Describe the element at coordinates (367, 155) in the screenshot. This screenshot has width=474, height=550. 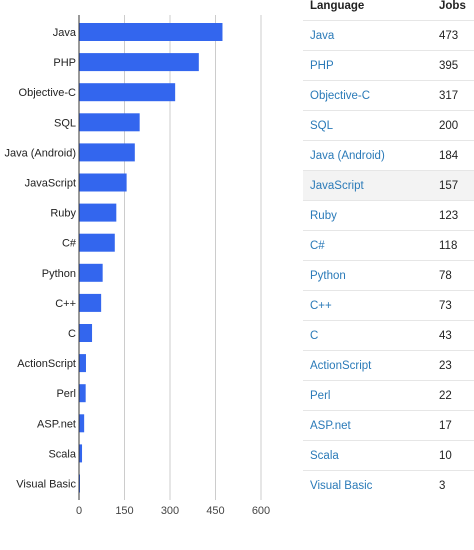
I see `language-cell: Java (Android)` at that location.